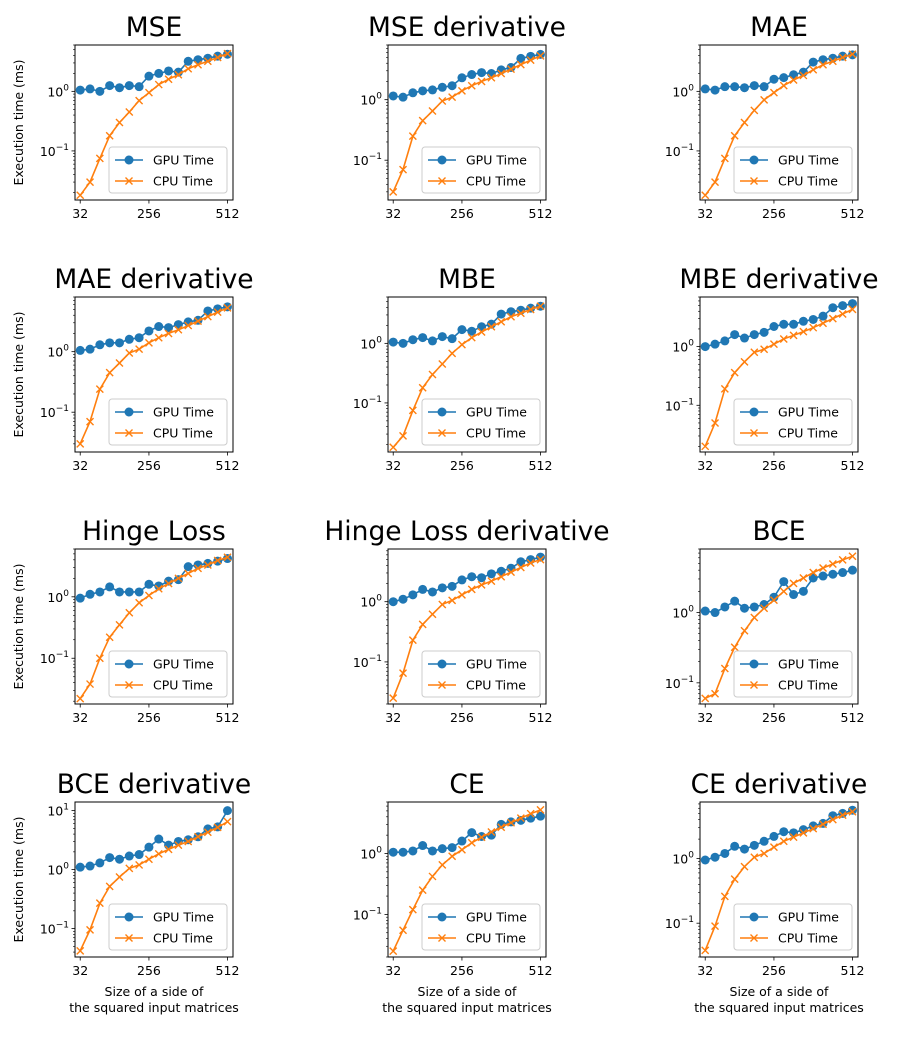  I want to click on x-axis-label-line1: Size of a side of, so click(780, 991).